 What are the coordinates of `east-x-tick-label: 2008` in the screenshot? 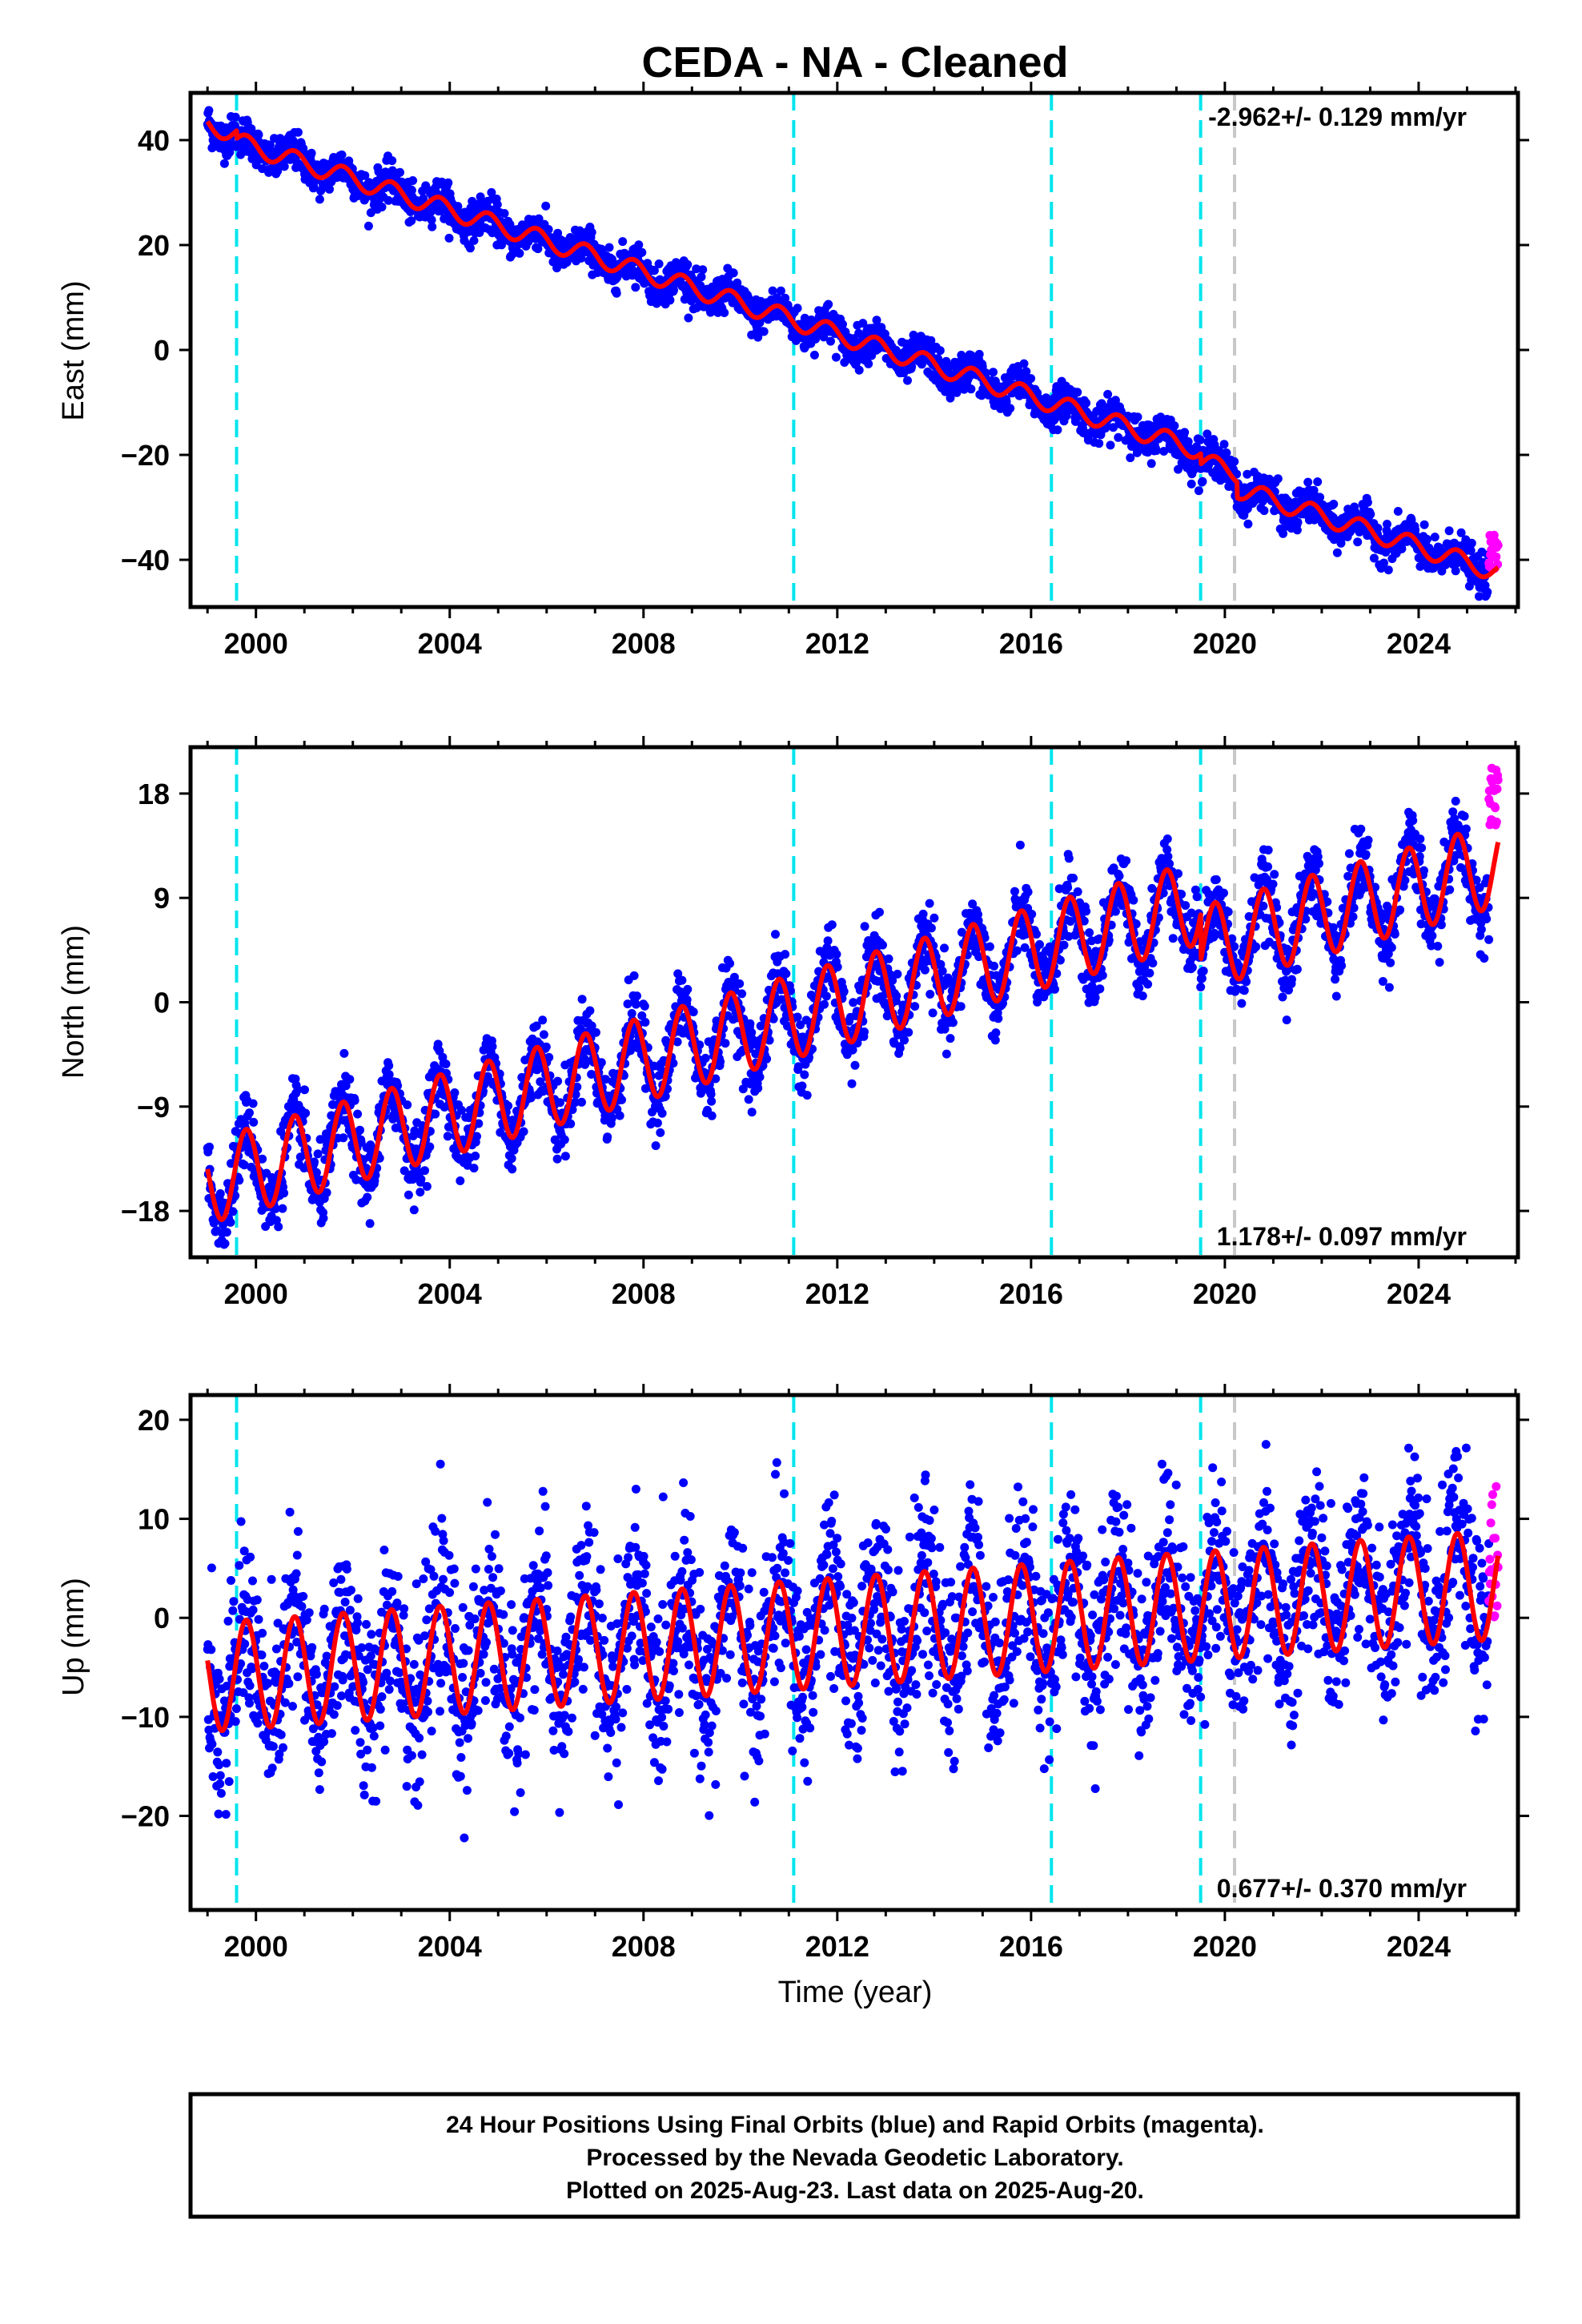 It's located at (644, 644).